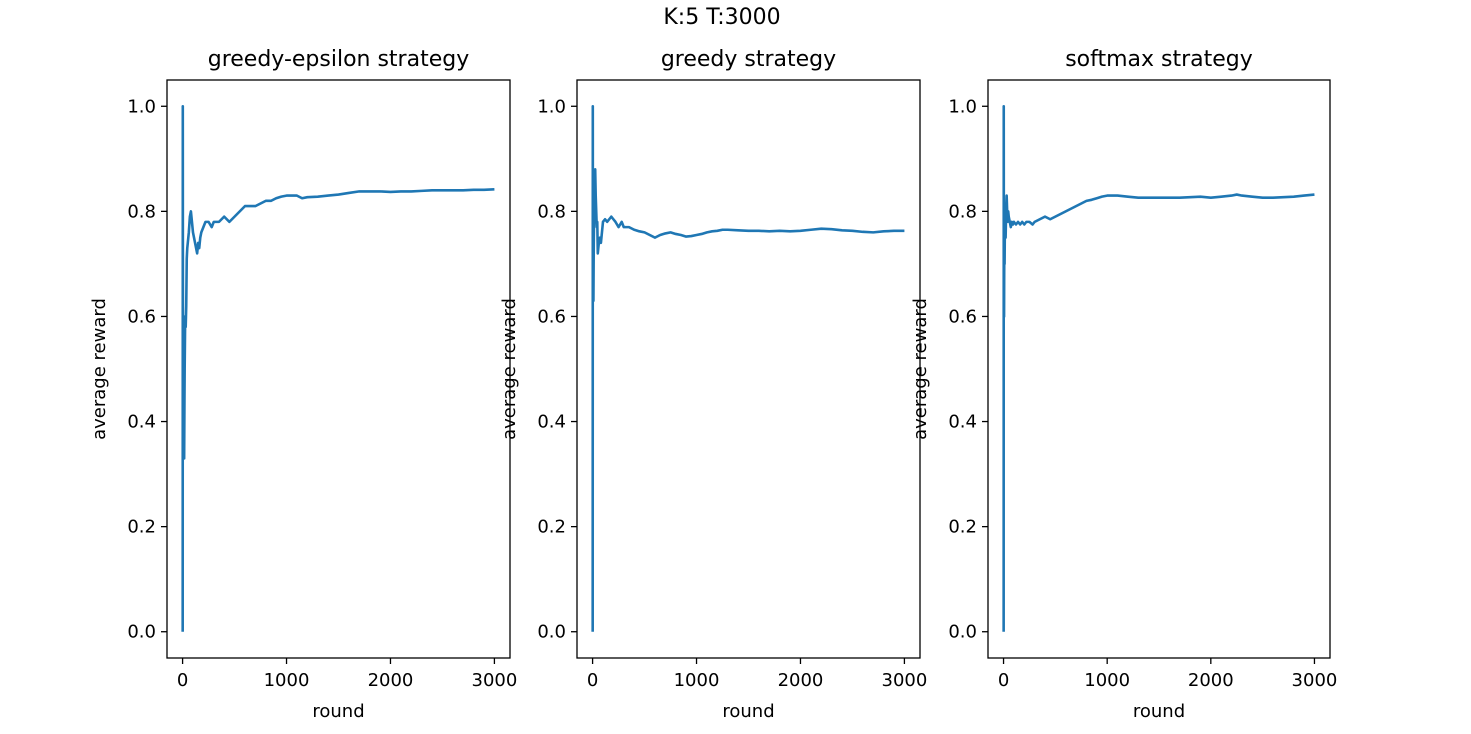  What do you see at coordinates (1159, 59) in the screenshot?
I see `subplot-title: softmax strategy` at bounding box center [1159, 59].